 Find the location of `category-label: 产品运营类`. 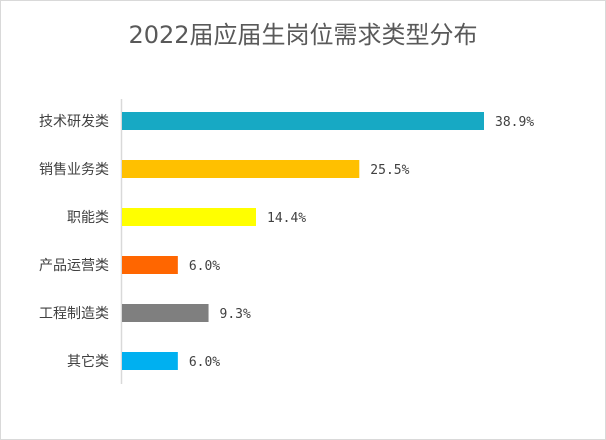

category-label: 产品运营类 is located at coordinates (74, 266).